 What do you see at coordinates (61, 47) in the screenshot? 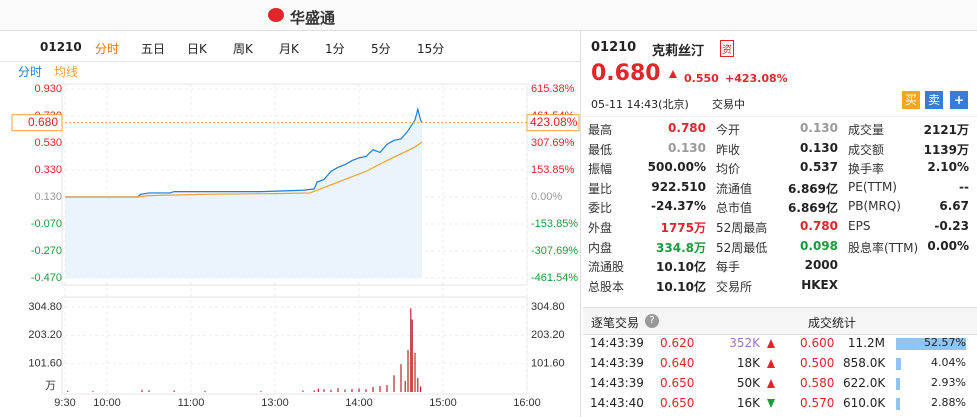
I see `stock-code: 01210` at bounding box center [61, 47].